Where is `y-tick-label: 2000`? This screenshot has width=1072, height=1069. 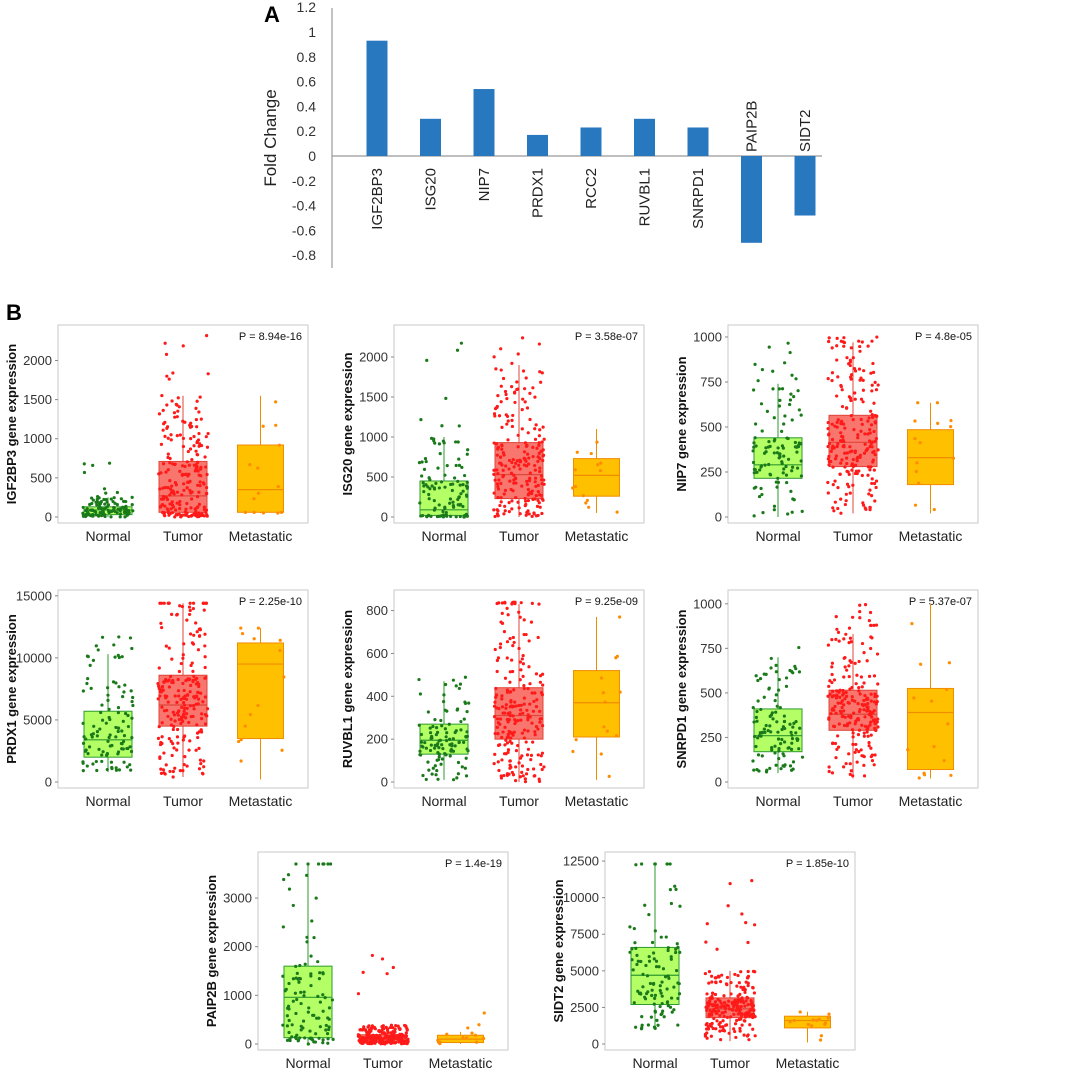 y-tick-label: 2000 is located at coordinates (237, 946).